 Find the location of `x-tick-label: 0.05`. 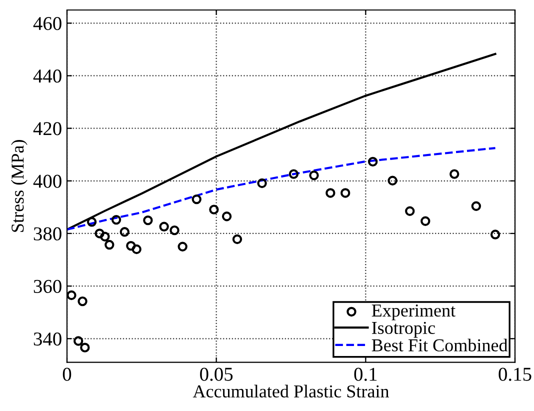

x-tick-label: 0.05 is located at coordinates (216, 374).